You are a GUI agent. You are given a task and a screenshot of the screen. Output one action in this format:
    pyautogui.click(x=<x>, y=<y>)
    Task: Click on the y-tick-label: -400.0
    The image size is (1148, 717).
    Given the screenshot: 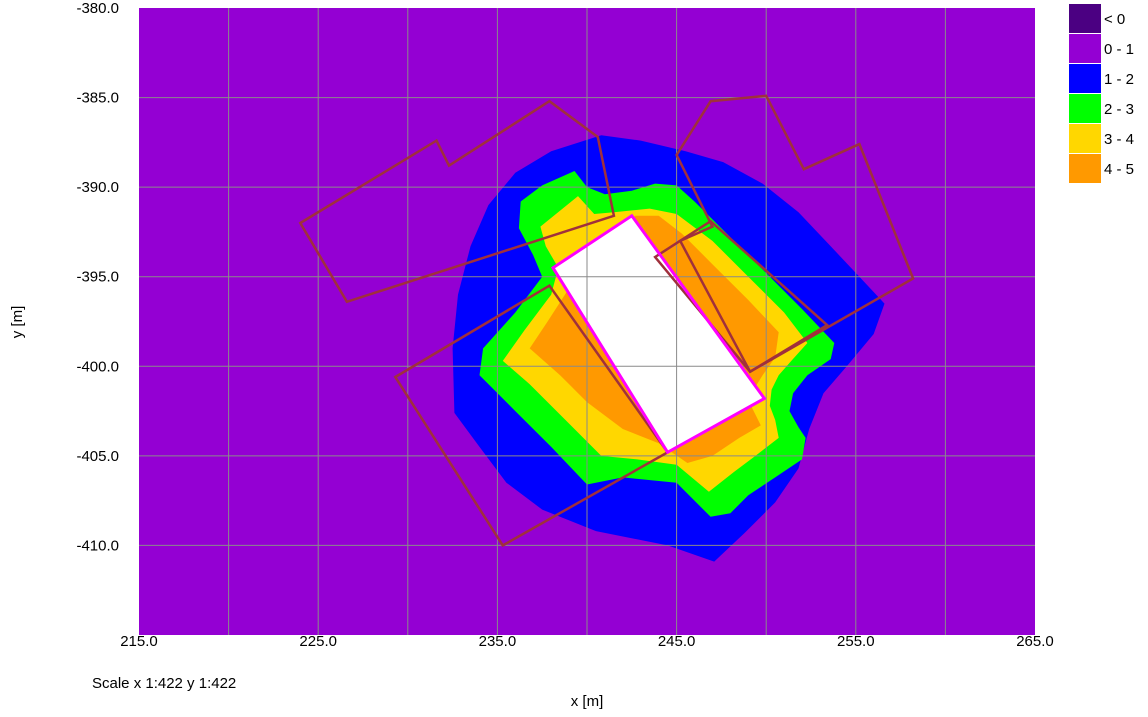 What is the action you would take?
    pyautogui.click(x=97, y=366)
    